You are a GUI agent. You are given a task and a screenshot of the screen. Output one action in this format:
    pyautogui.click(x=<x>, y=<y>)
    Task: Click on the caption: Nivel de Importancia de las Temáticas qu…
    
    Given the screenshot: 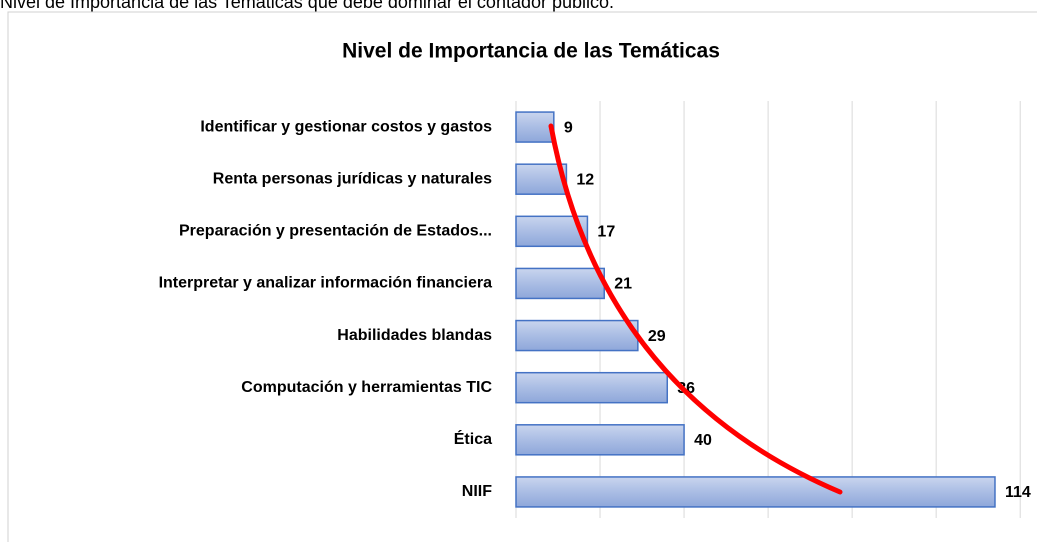 What is the action you would take?
    pyautogui.click(x=307, y=6)
    